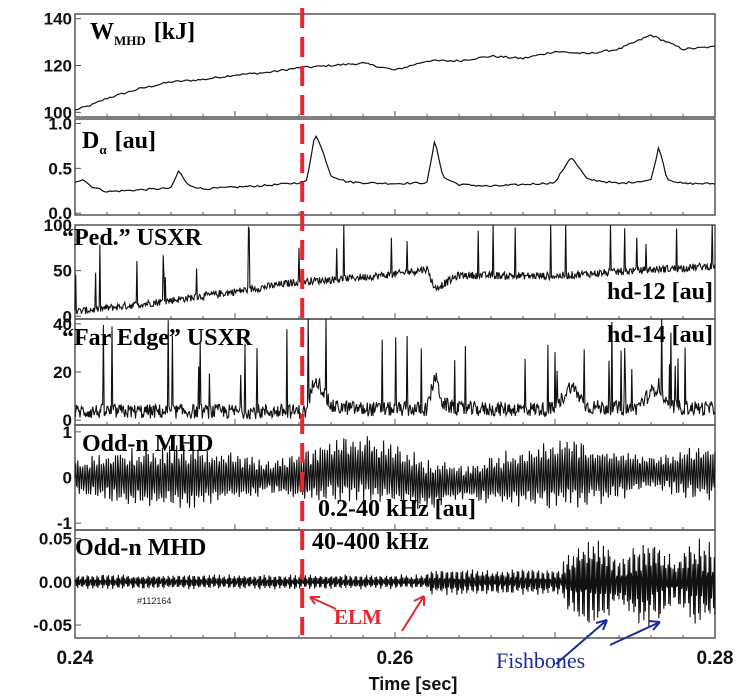 This screenshot has height=697, width=743. What do you see at coordinates (147, 444) in the screenshot?
I see `panel-5-title: Odd-n MHD` at bounding box center [147, 444].